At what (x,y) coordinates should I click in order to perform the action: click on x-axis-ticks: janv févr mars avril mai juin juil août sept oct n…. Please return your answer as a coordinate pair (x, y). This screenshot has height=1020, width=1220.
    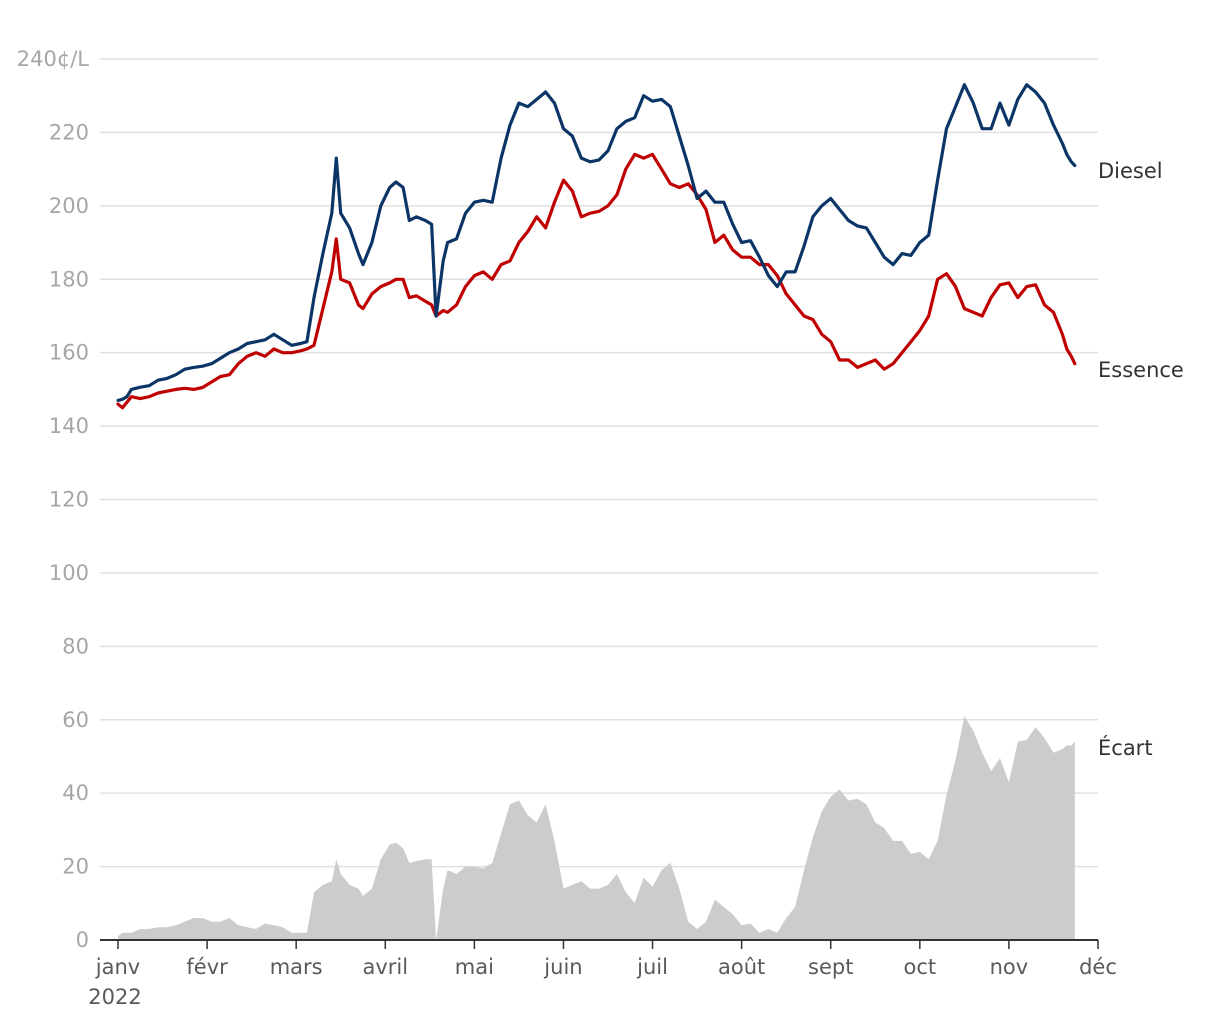
    Looking at the image, I should click on (606, 959).